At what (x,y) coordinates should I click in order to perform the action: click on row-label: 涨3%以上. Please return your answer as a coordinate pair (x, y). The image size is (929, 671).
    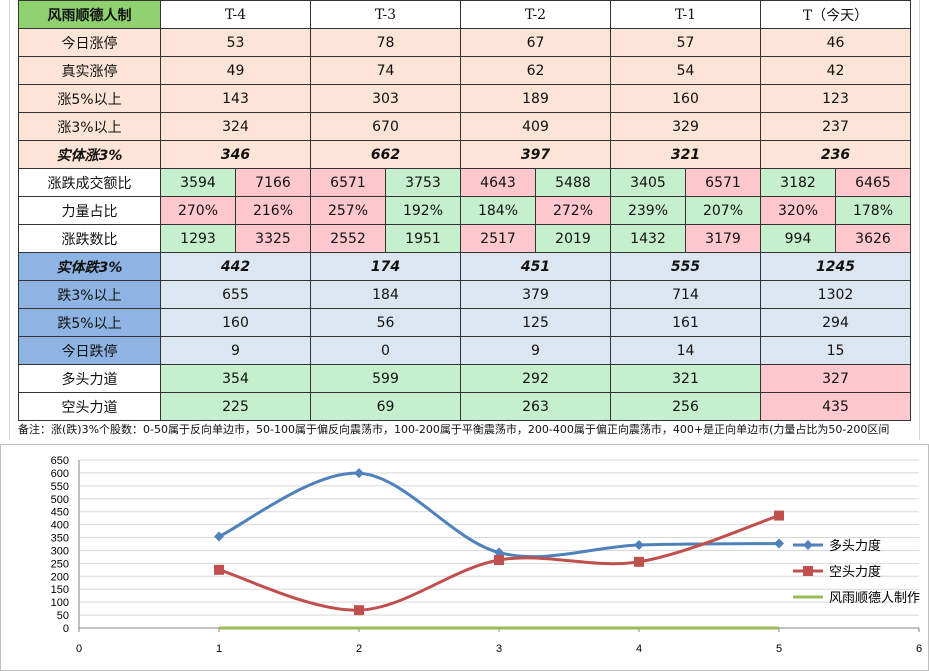
    Looking at the image, I should click on (89, 126).